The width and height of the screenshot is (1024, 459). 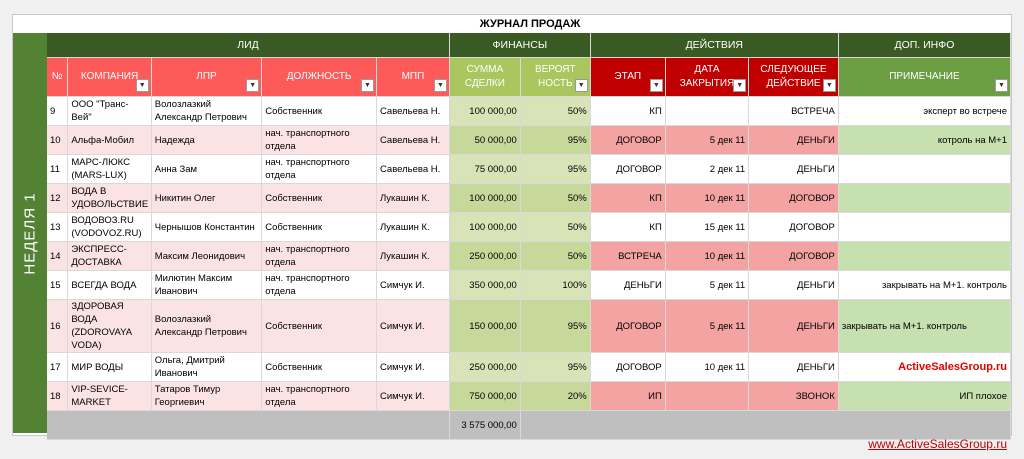 What do you see at coordinates (707, 227) in the screenshot?
I see `cell-close-date: 15 дек 11` at bounding box center [707, 227].